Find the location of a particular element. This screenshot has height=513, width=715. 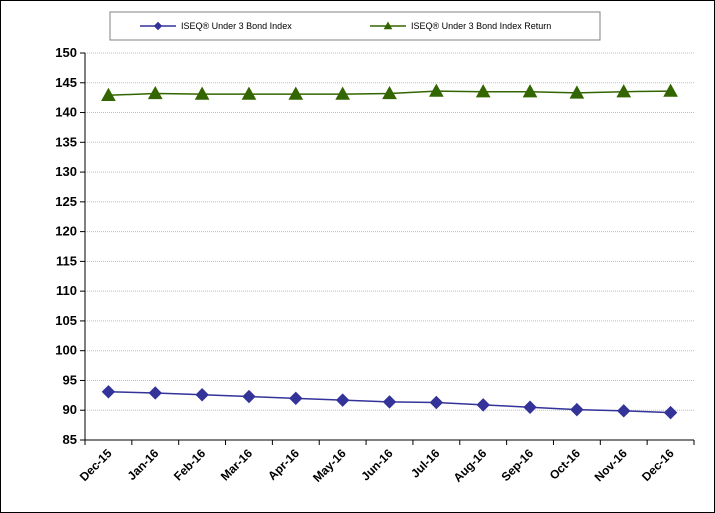

x-tick-label: Sep-16 is located at coordinates (517, 465).